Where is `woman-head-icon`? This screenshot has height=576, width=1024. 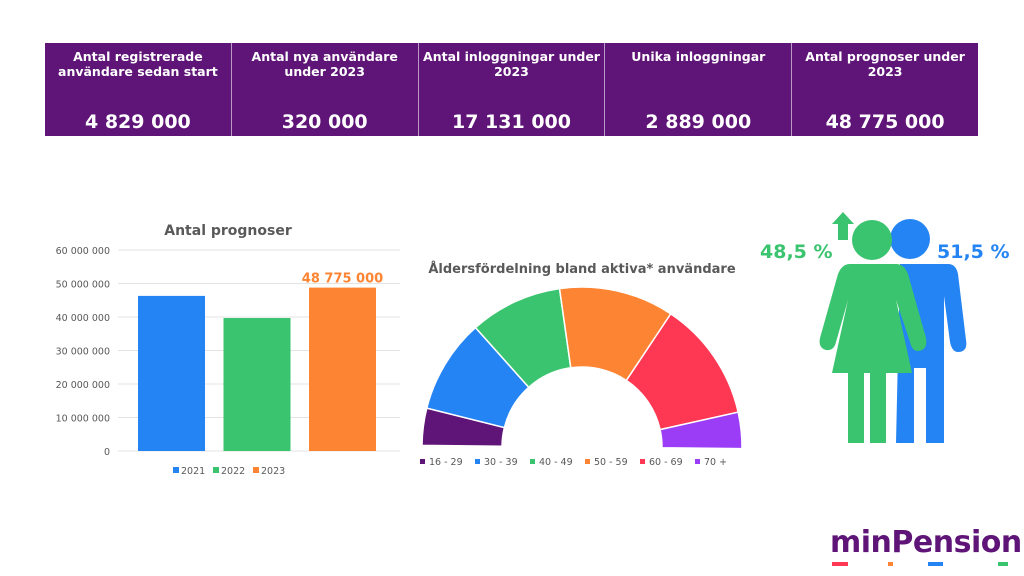
woman-head-icon is located at coordinates (872, 240).